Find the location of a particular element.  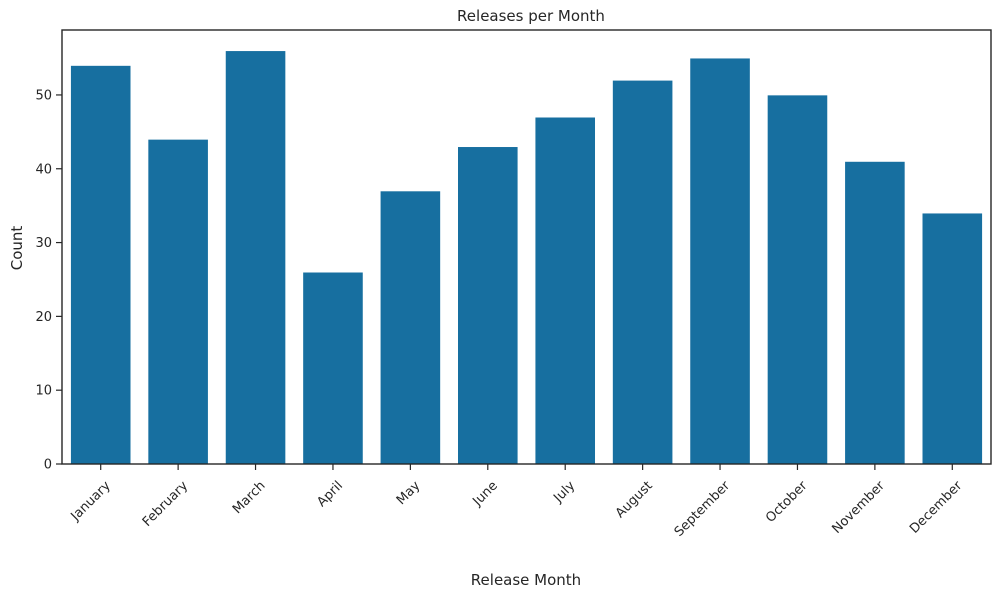

y-axis-label: Count is located at coordinates (17, 248).